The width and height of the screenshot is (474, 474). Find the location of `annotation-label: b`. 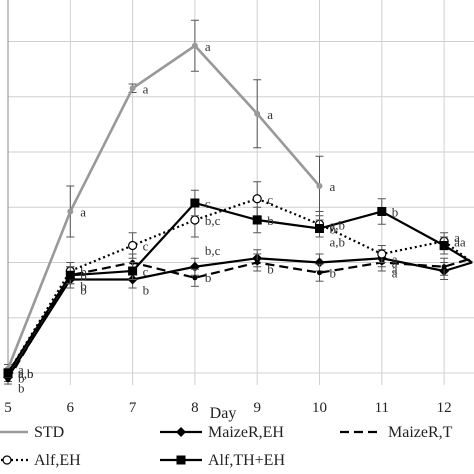

annotation-label: b is located at coordinates (21, 377).